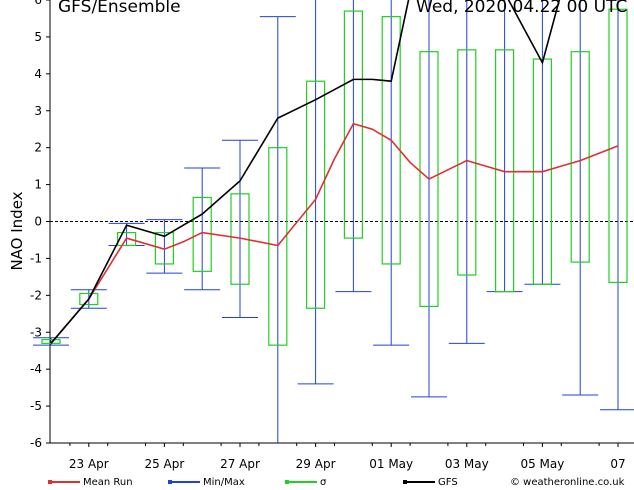 The image size is (634, 490). I want to click on y-tick-label: -5, so click(36, 406).